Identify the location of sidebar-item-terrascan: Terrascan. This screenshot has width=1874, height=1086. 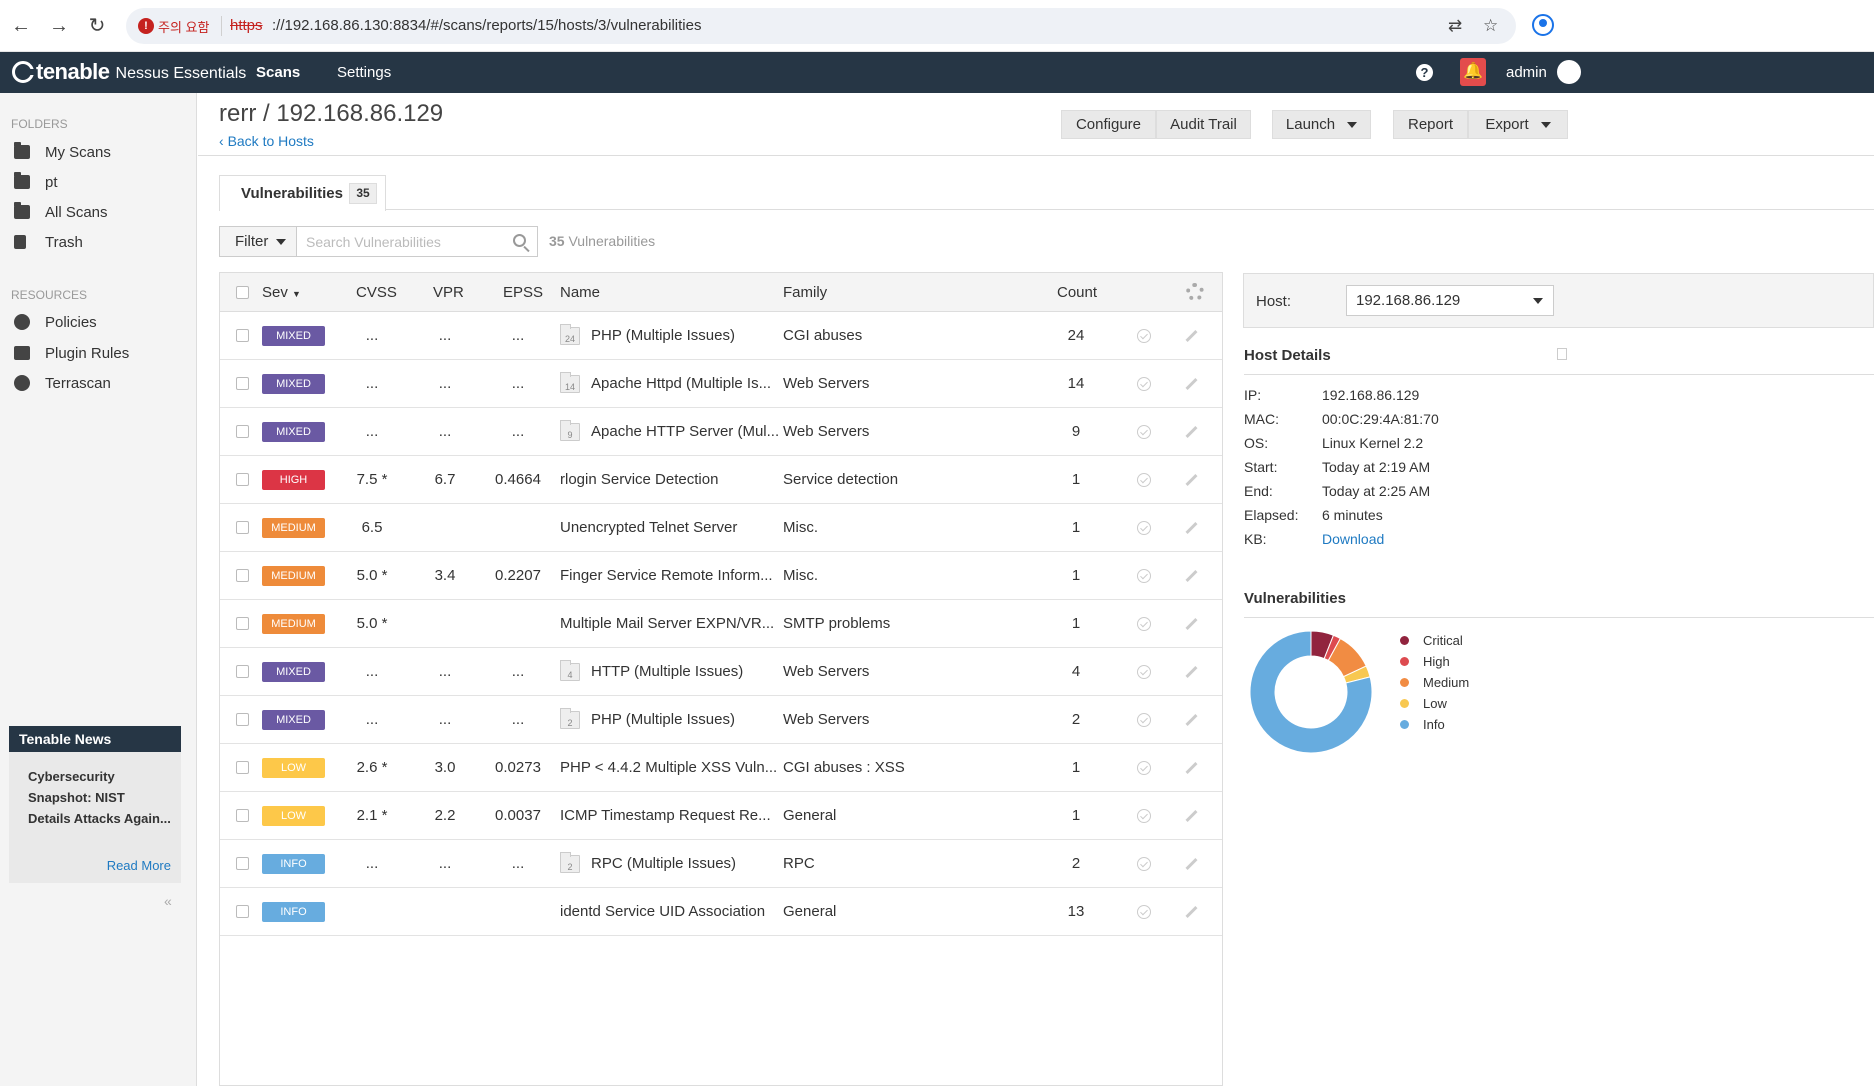
(62, 383).